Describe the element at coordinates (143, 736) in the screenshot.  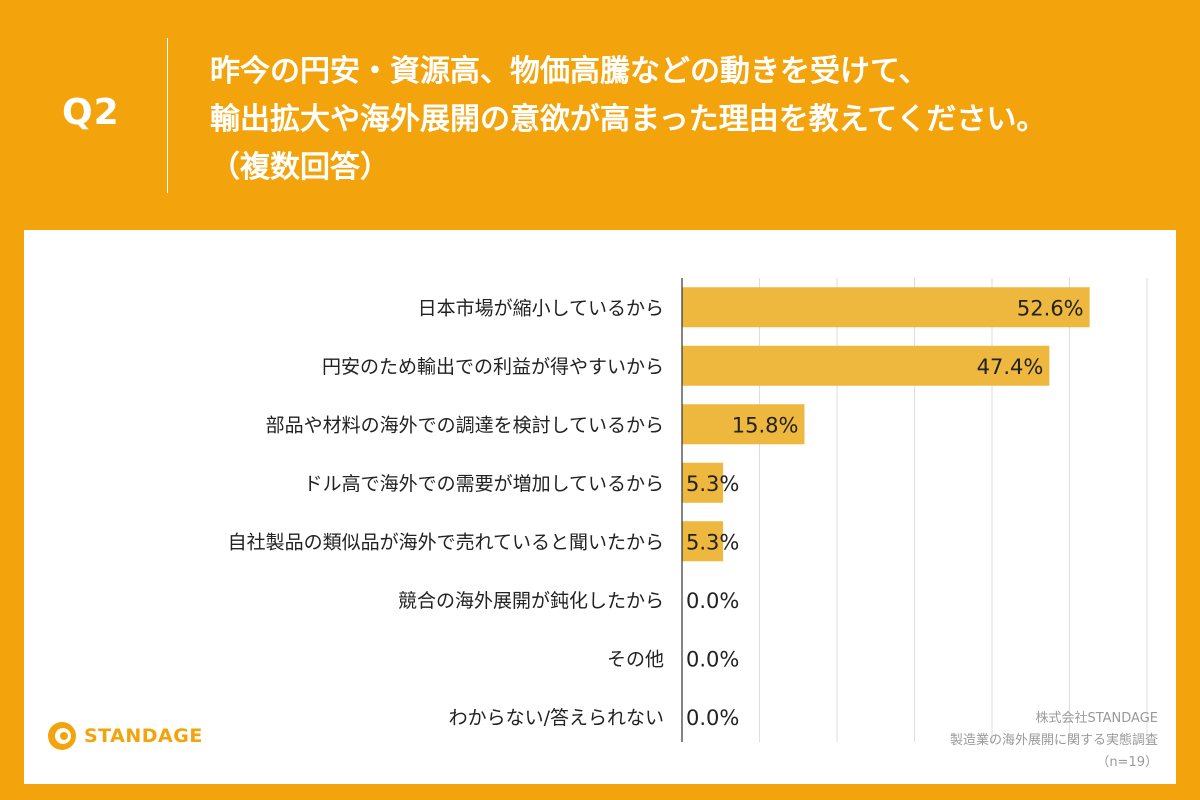
I see `logo-wordmark: STANDAGE` at that location.